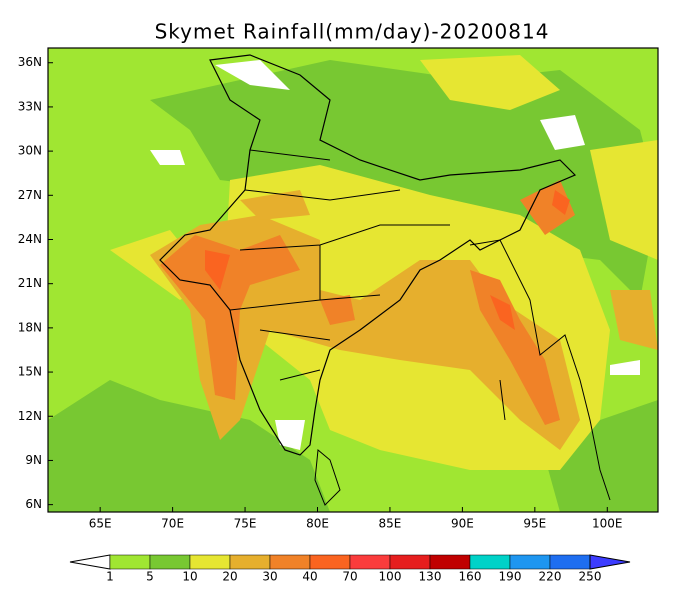 This screenshot has width=700, height=600. I want to click on colorbar-label: 250, so click(590, 577).